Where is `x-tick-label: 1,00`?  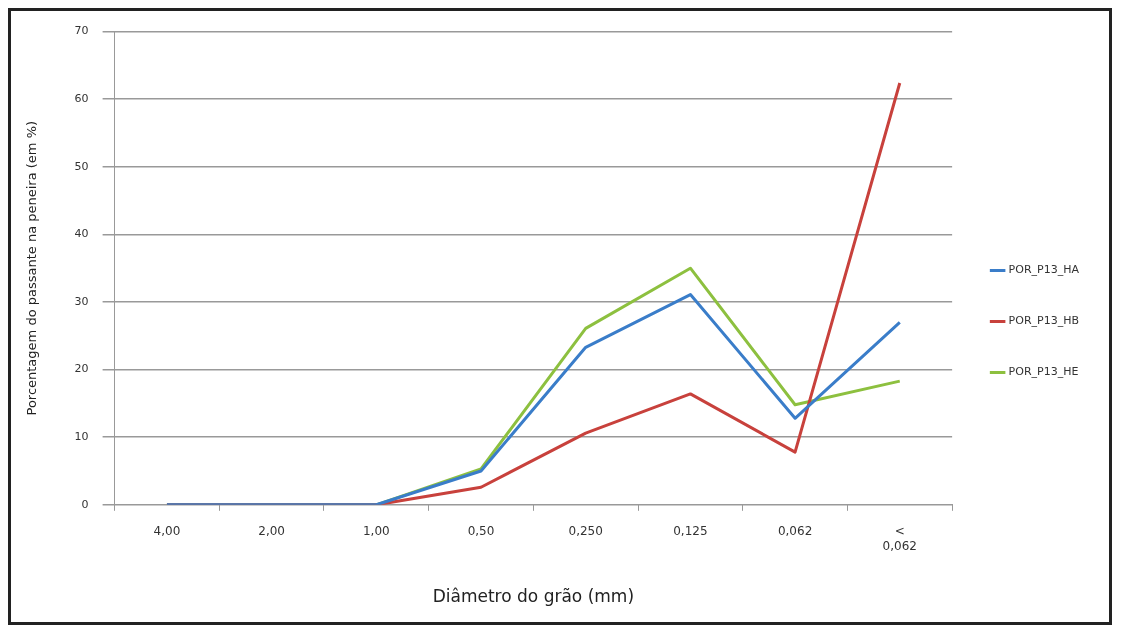
x-tick-label: 1,00 is located at coordinates (376, 531).